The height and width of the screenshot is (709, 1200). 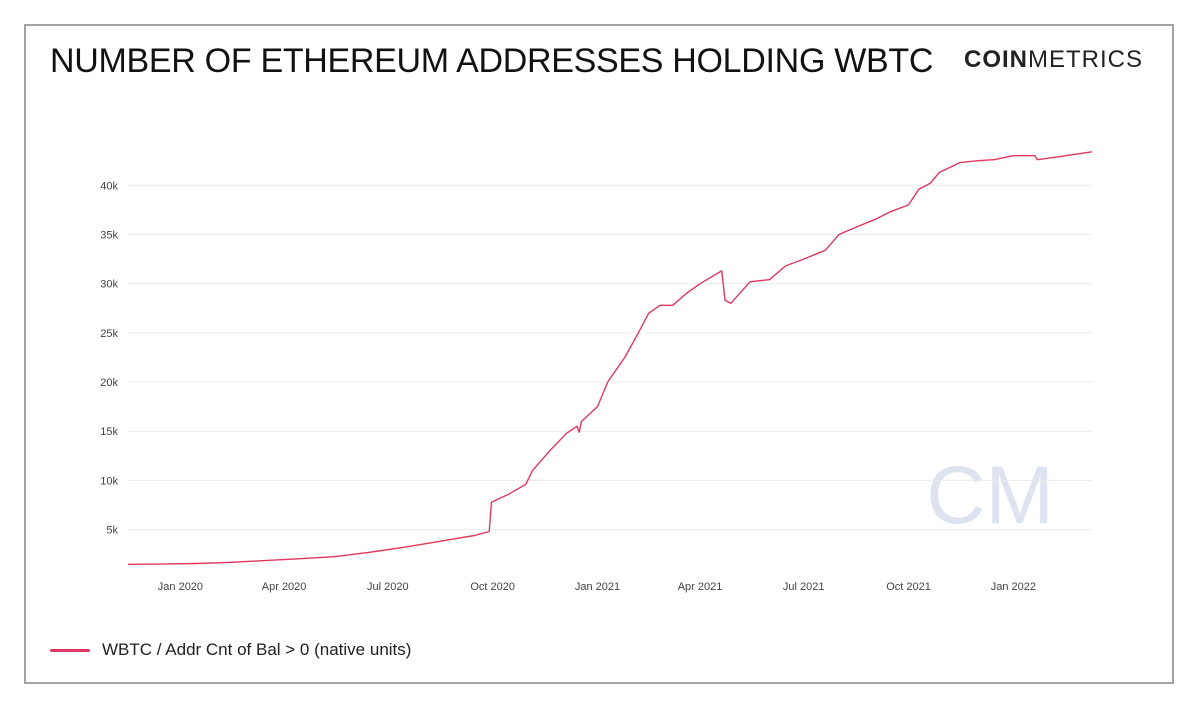 What do you see at coordinates (109, 383) in the screenshot?
I see `y-tick-label: 20k` at bounding box center [109, 383].